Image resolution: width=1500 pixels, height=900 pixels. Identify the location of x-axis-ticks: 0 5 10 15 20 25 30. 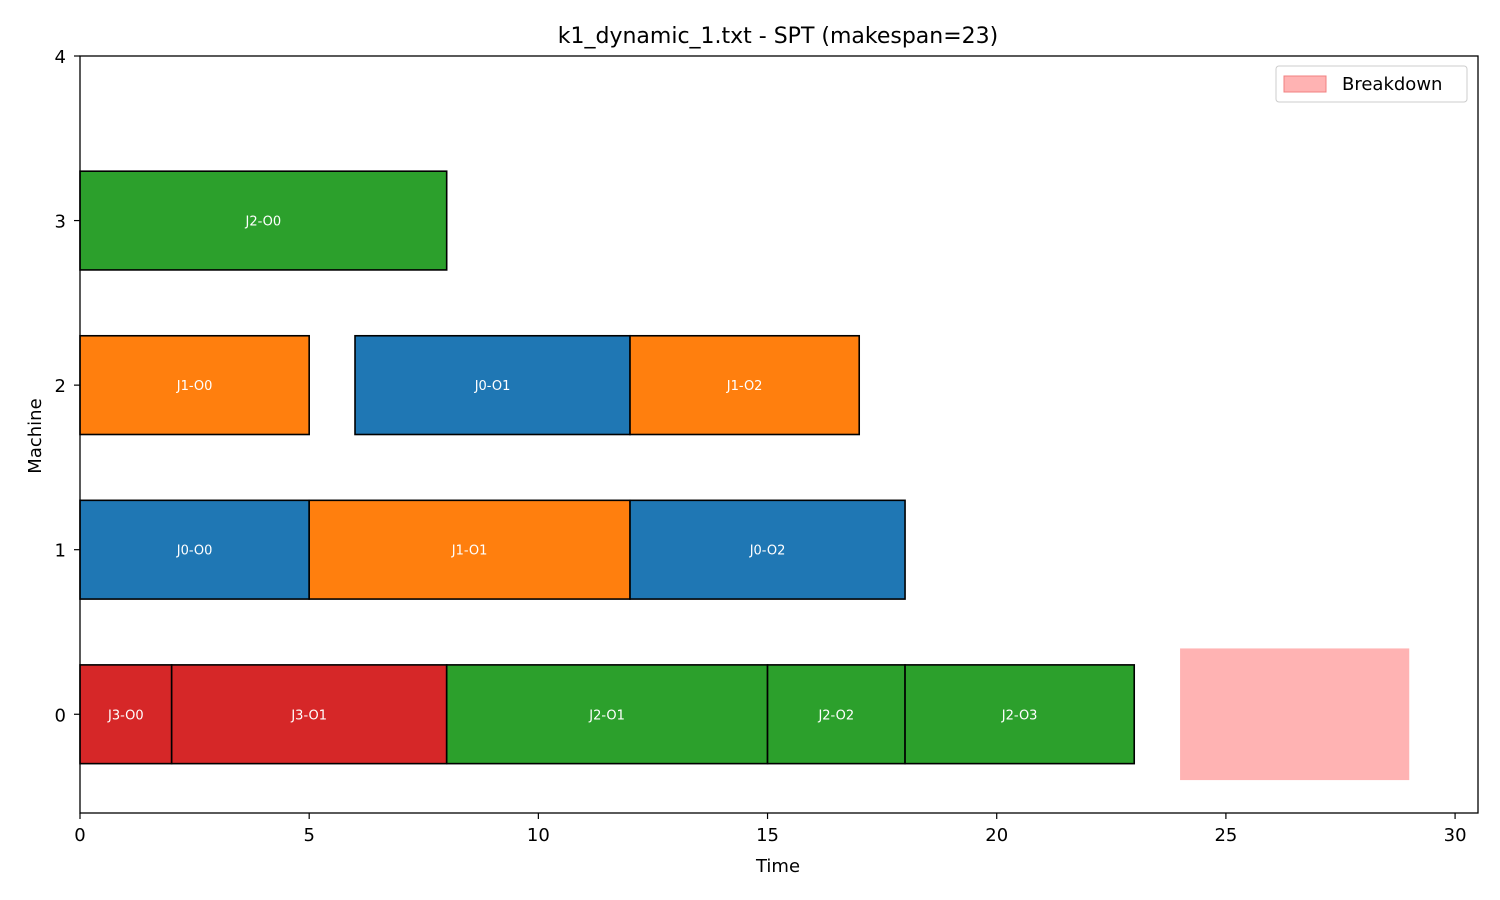
(770, 829).